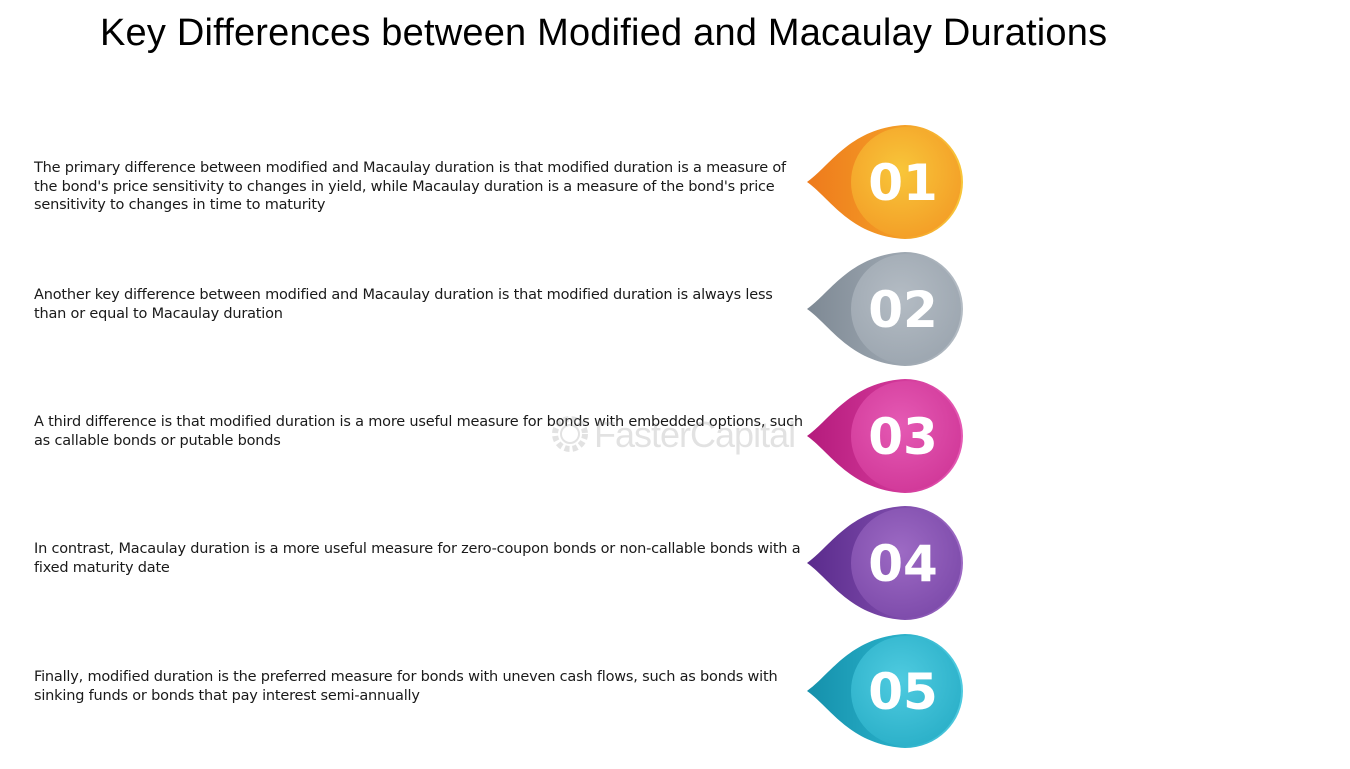 The image size is (1350, 769). What do you see at coordinates (695, 434) in the screenshot?
I see `watermark-text: FasterCapital` at bounding box center [695, 434].